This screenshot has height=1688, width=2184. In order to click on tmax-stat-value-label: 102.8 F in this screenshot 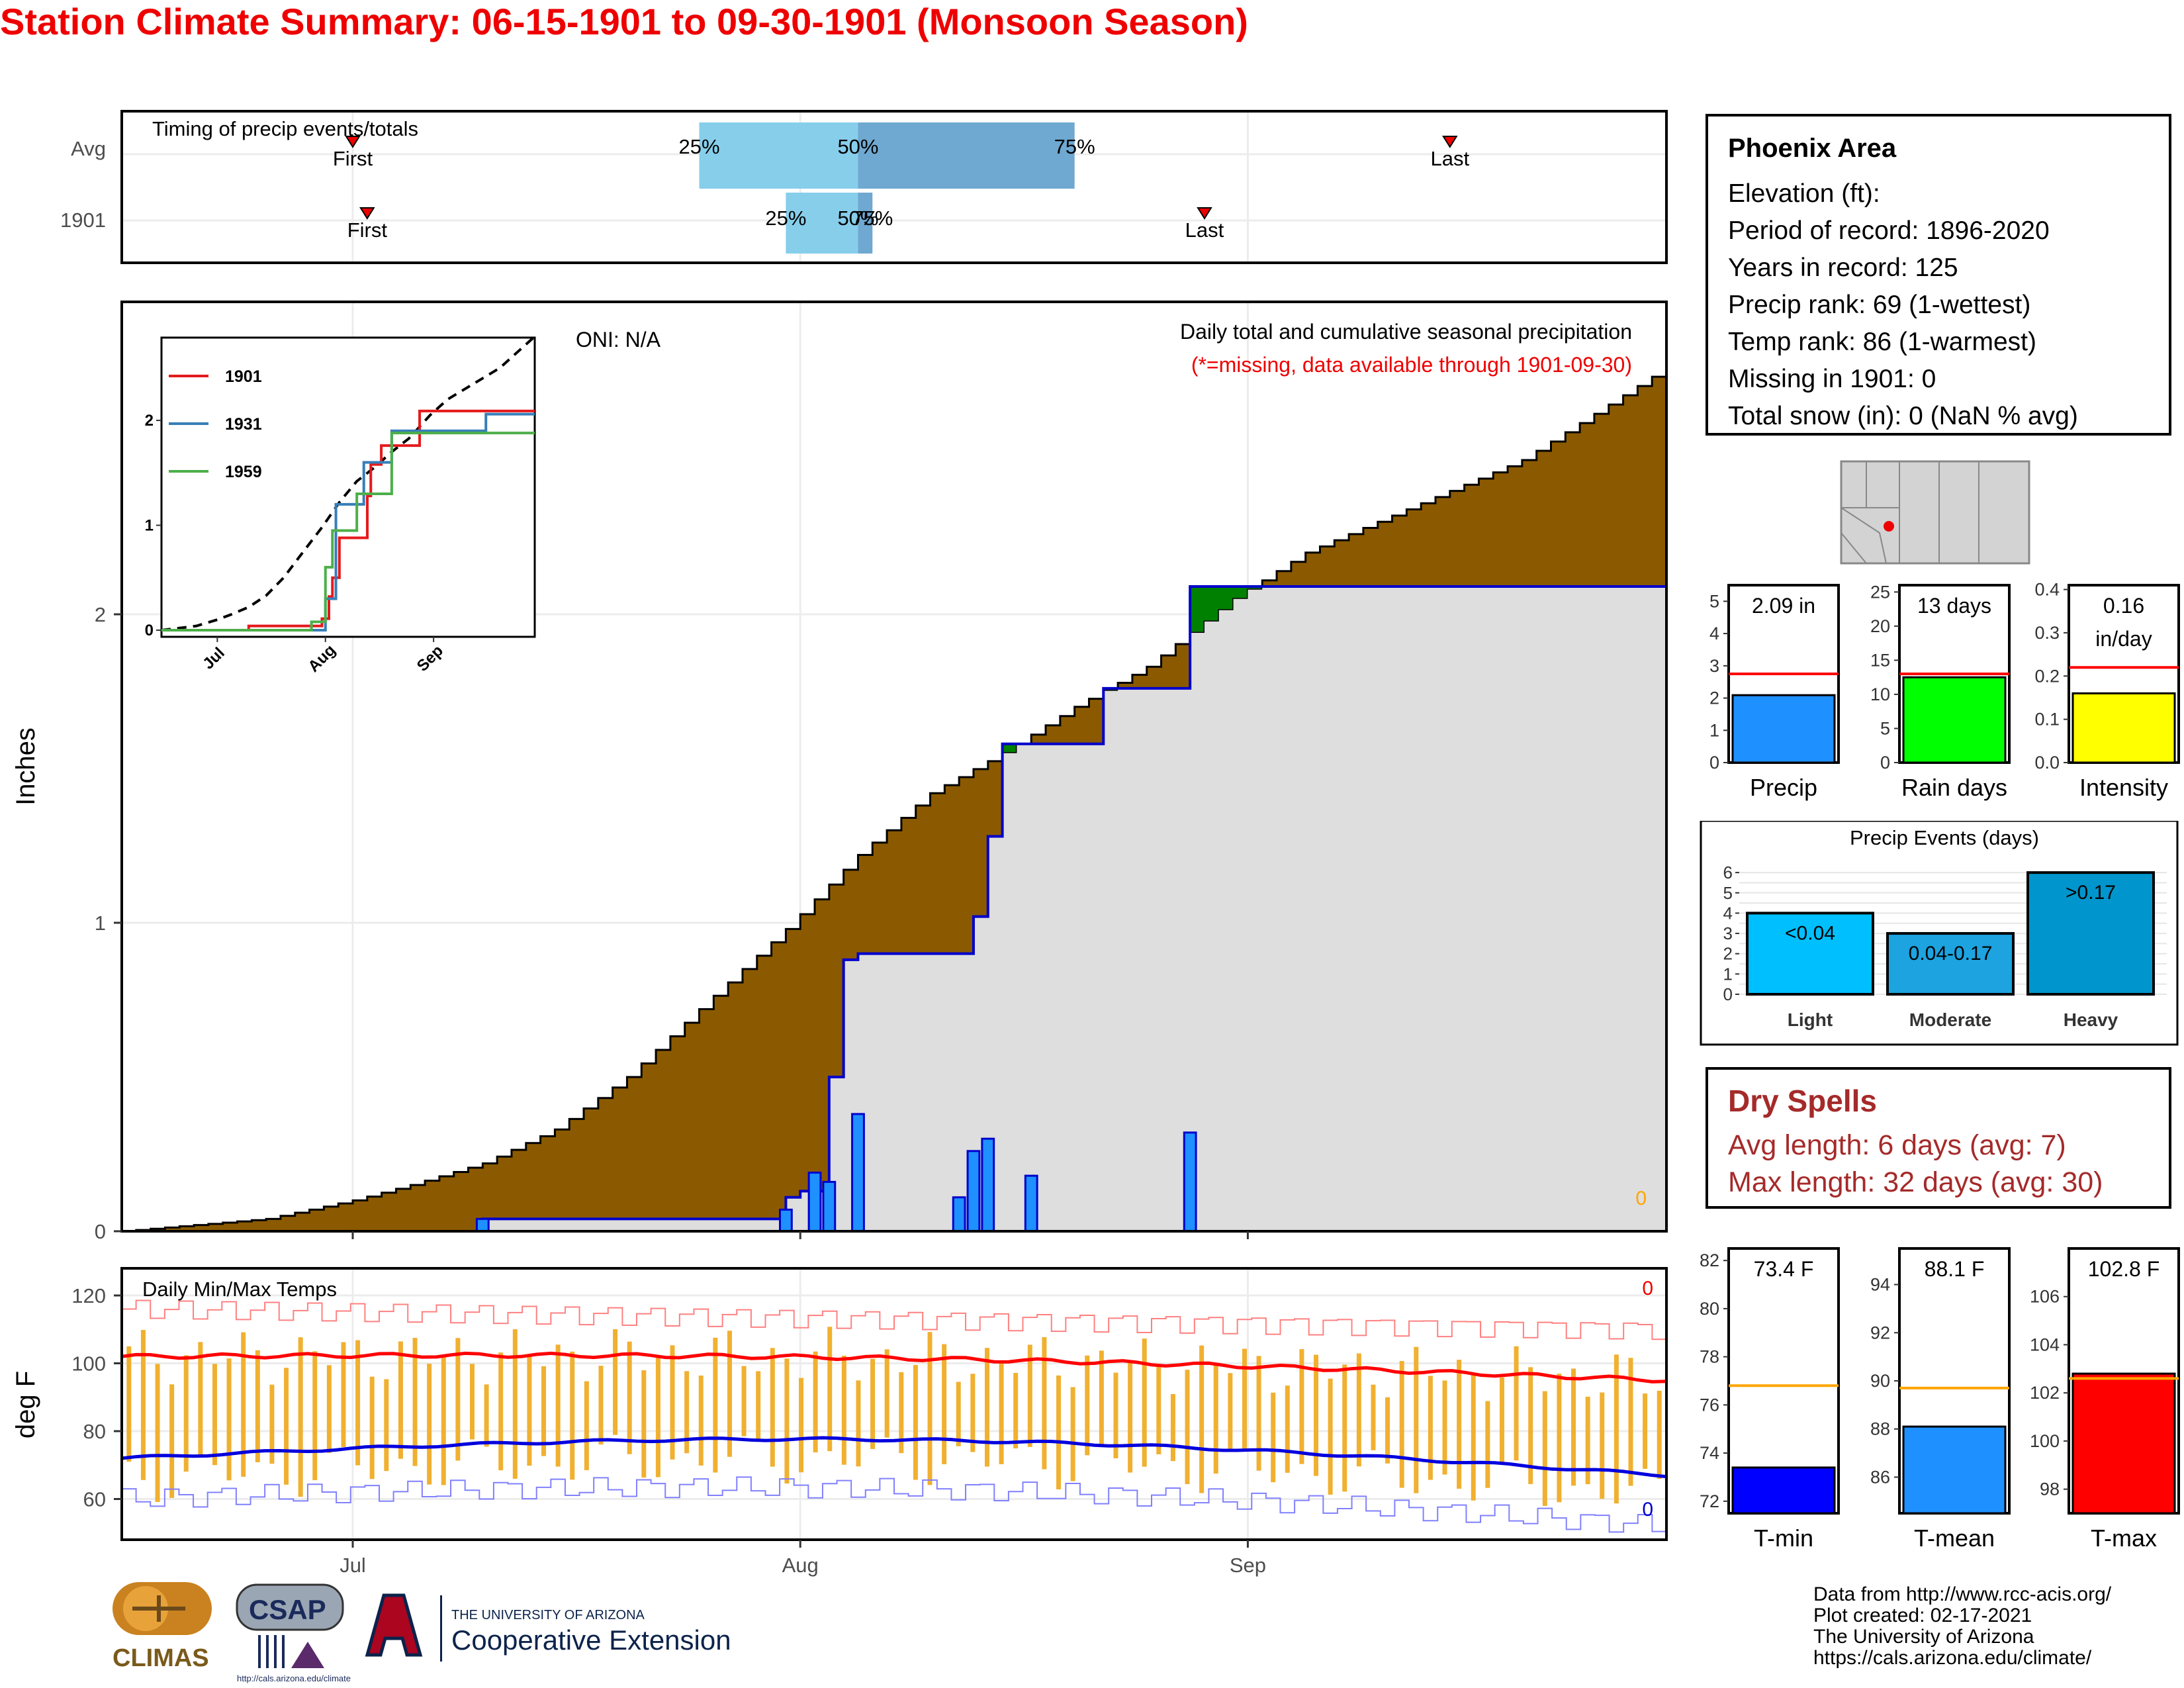, I will do `click(2124, 1269)`.